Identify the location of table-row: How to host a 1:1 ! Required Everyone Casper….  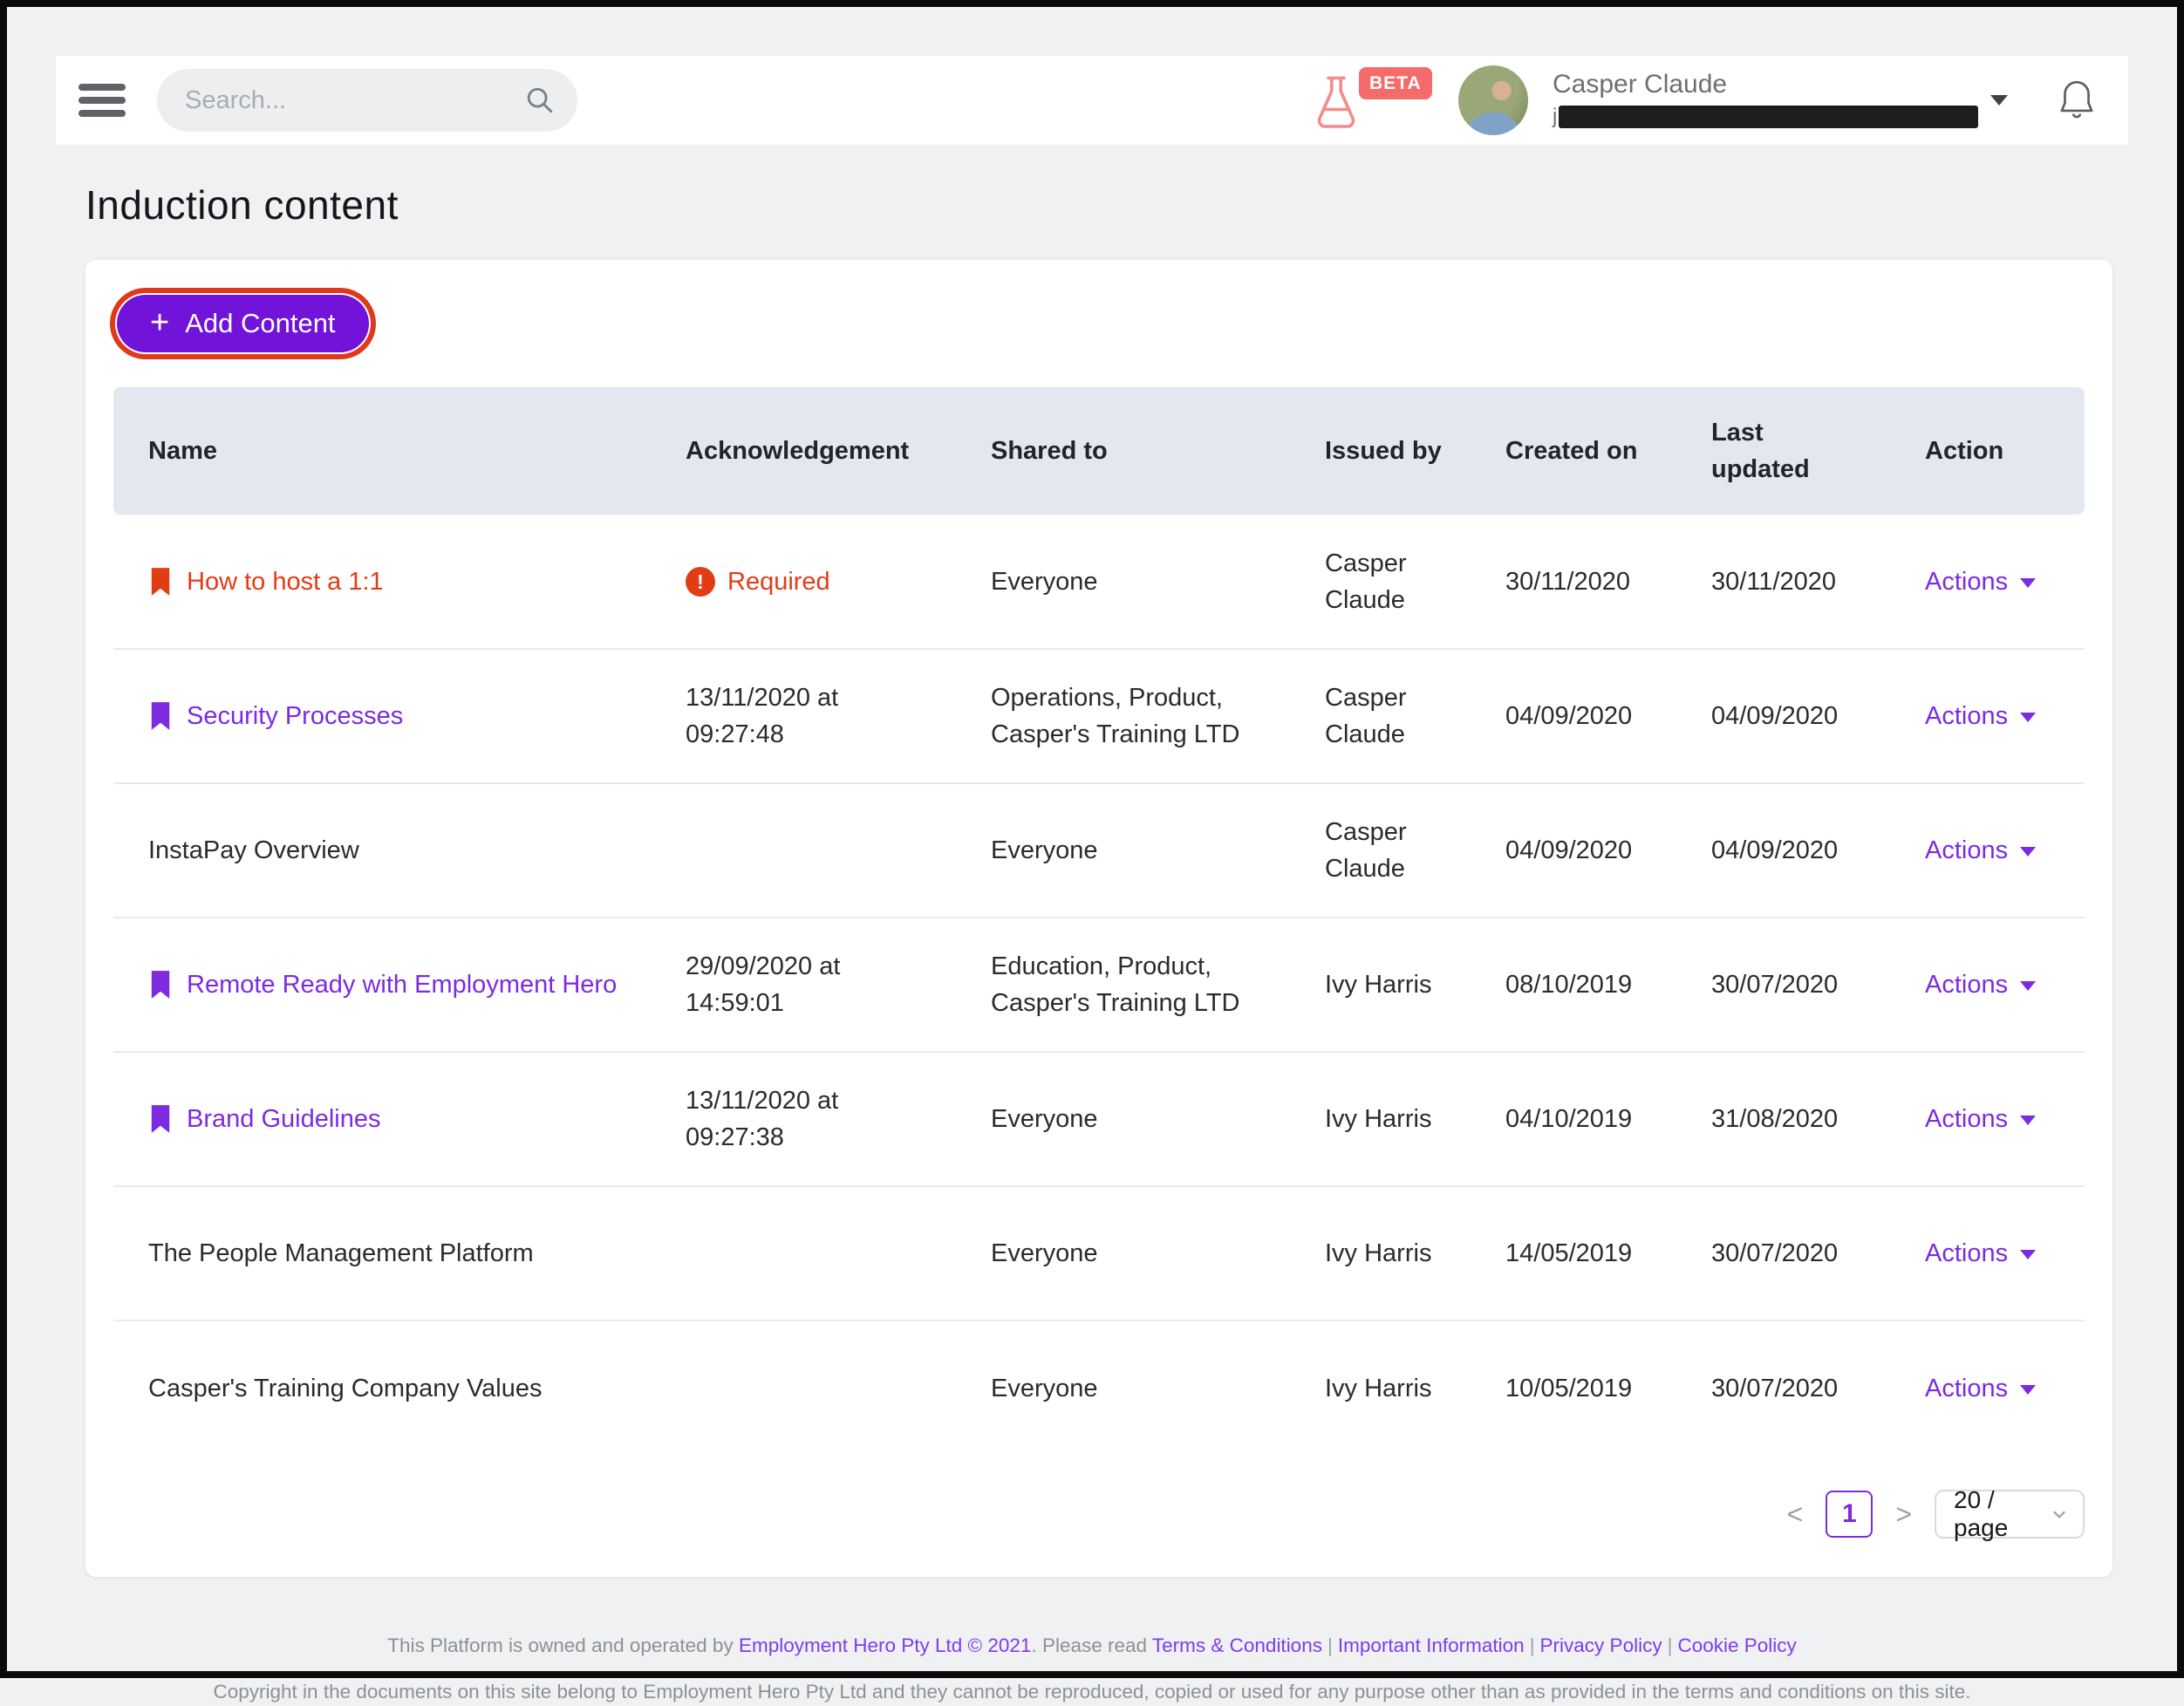
(1099, 582).